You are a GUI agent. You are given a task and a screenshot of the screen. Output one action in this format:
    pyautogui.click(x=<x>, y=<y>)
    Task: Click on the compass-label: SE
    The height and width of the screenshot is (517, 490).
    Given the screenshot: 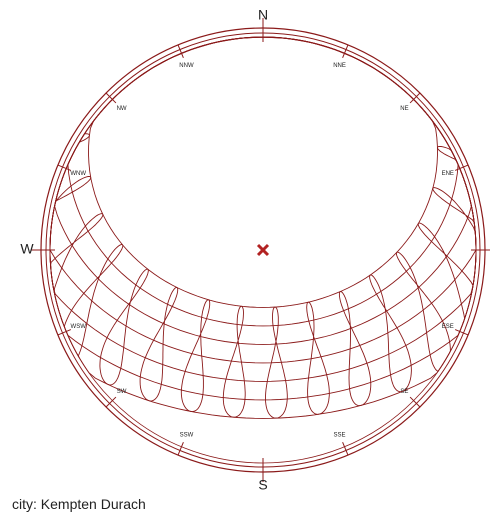 What is the action you would take?
    pyautogui.click(x=404, y=392)
    